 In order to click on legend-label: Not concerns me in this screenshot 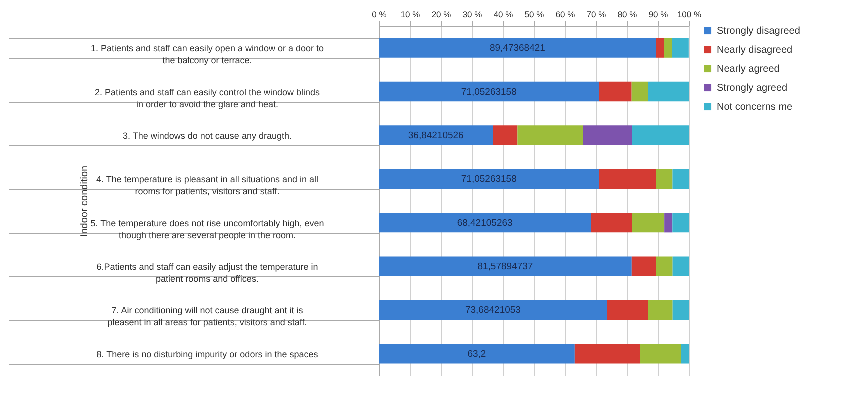, I will do `click(755, 107)`.